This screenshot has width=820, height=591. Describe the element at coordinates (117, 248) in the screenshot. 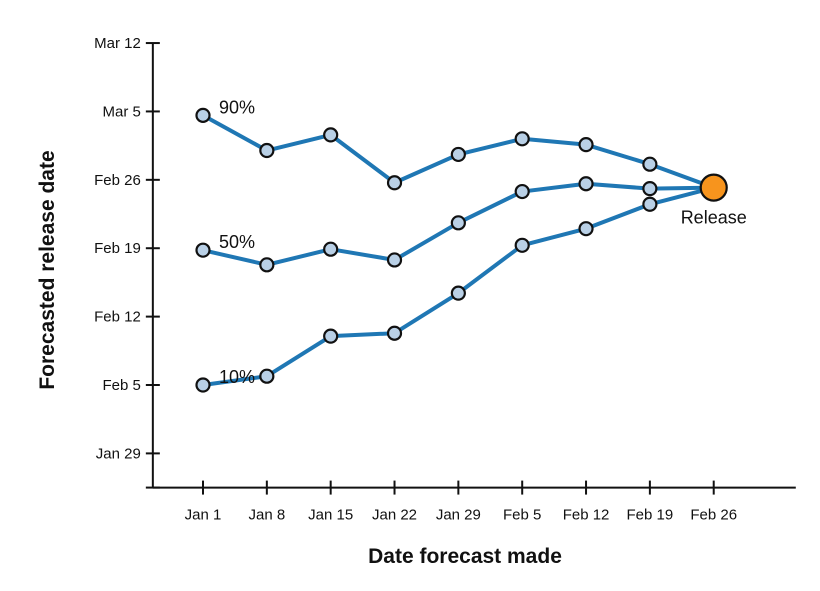

I see `y-tick-label-3: Feb 19` at that location.